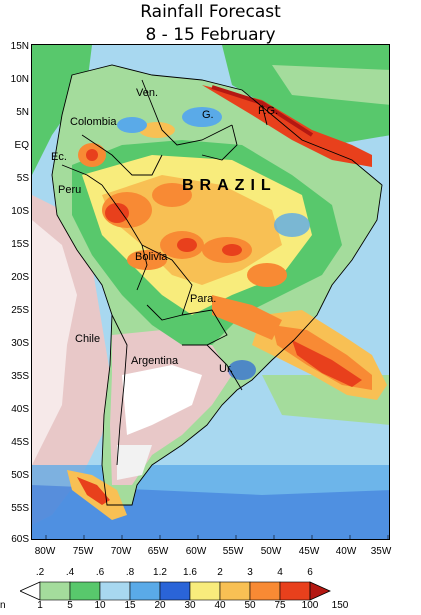 Image resolution: width=421 pixels, height=615 pixels. What do you see at coordinates (93, 122) in the screenshot?
I see `label-colombia: Colombia` at bounding box center [93, 122].